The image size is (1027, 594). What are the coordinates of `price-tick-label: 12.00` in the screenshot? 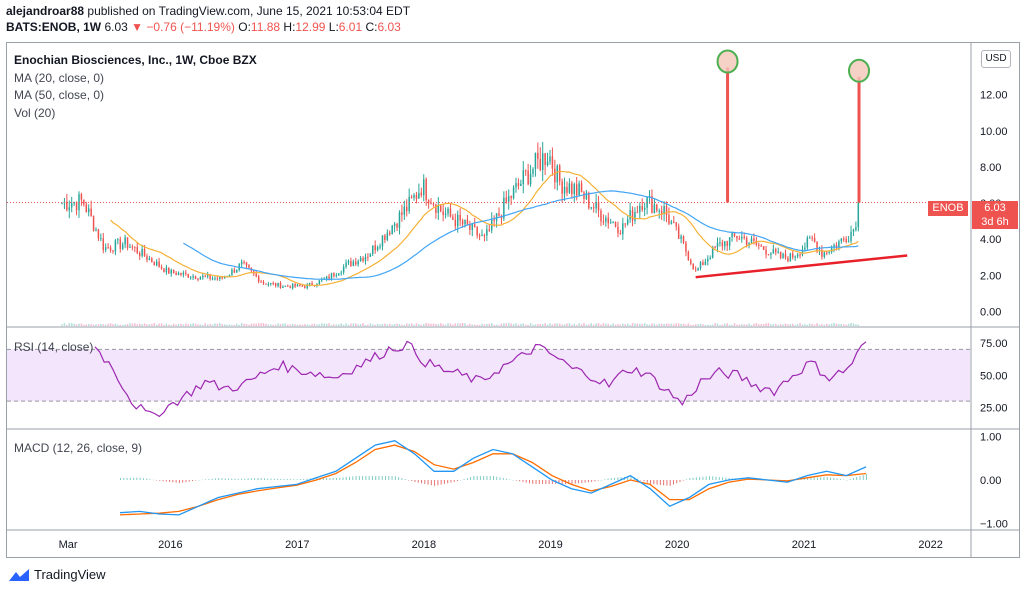 It's located at (994, 96).